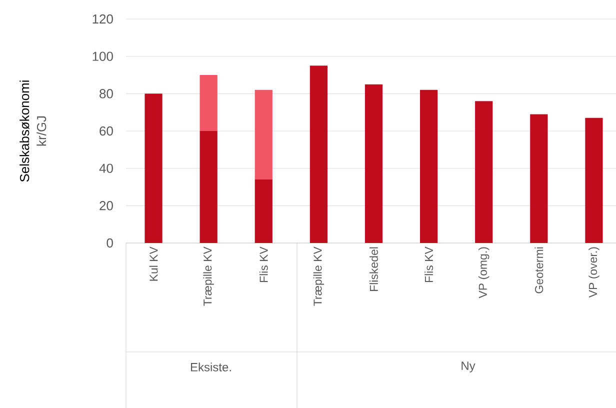  Describe the element at coordinates (41, 131) in the screenshot. I see `text: kr/GJ` at that location.